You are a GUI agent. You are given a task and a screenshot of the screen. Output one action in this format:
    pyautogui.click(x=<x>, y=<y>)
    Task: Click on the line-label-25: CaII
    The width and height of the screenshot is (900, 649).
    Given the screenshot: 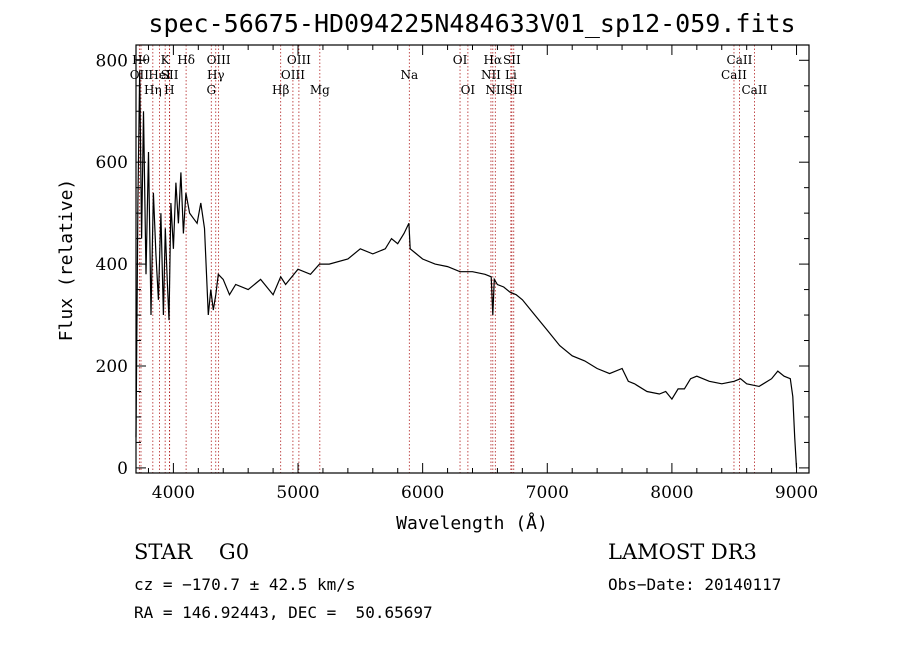 What is the action you would take?
    pyautogui.click(x=740, y=60)
    